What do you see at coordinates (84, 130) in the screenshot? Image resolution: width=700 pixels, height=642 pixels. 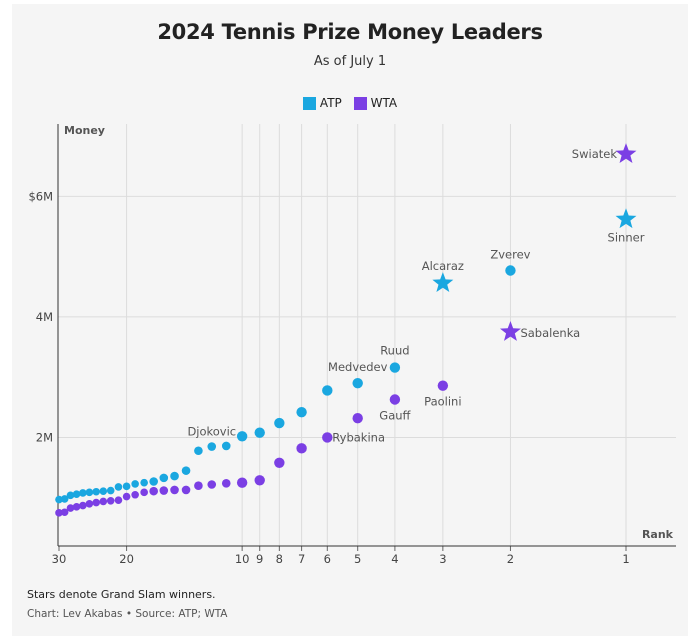 I see `y-axis-title: Money` at bounding box center [84, 130].